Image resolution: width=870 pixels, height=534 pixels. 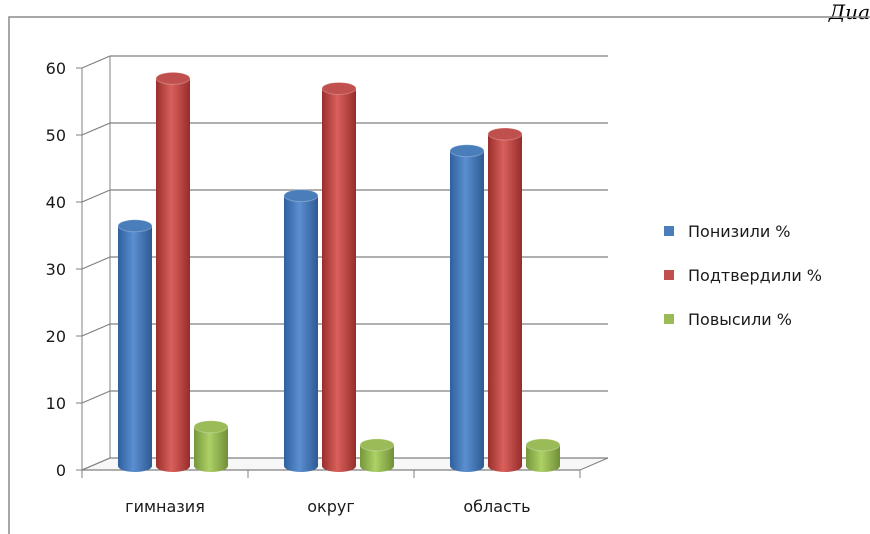 I want to click on legend-item: Понизили %, so click(x=727, y=231).